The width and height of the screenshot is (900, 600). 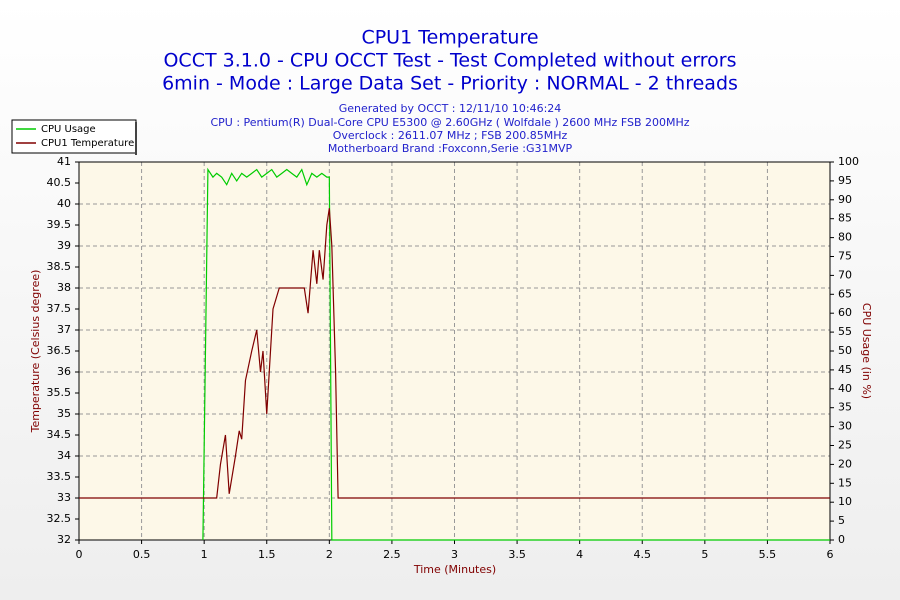 What do you see at coordinates (79, 554) in the screenshot?
I see `x-tick-label: 0` at bounding box center [79, 554].